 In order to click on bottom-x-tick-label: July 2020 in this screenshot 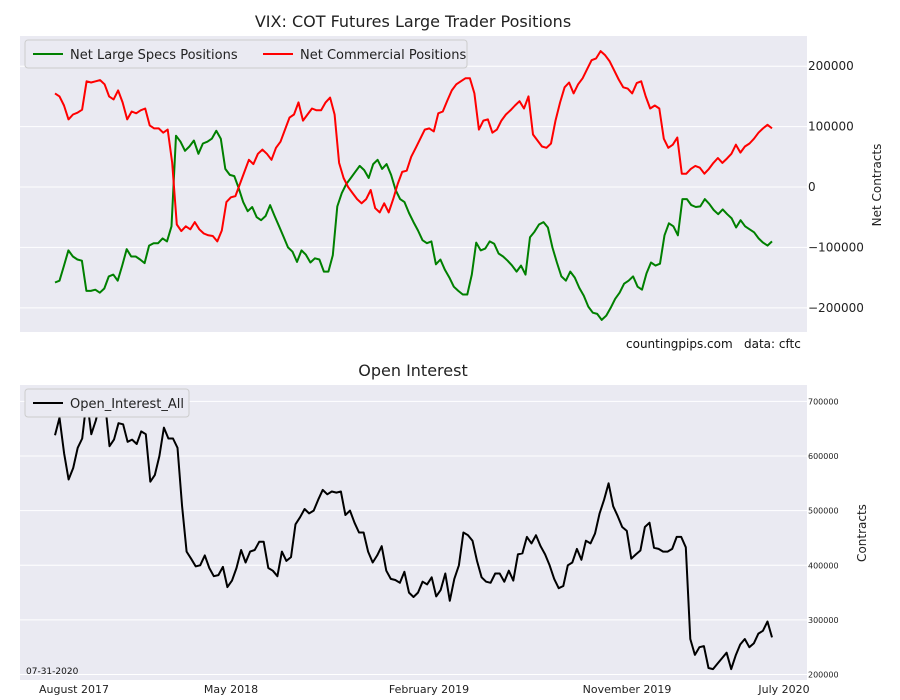, I will do `click(783, 689)`.